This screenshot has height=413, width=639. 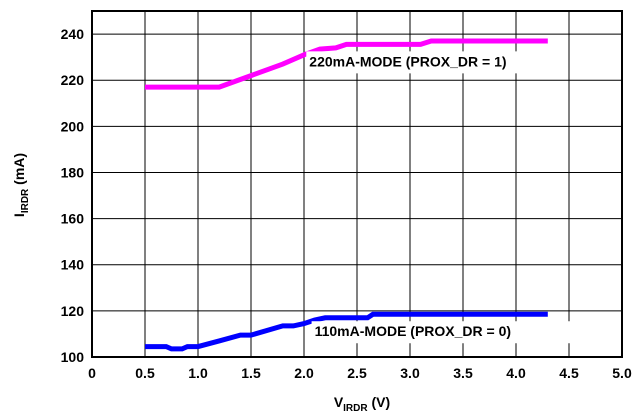 What do you see at coordinates (516, 373) in the screenshot?
I see `x-tick-label: 4.0` at bounding box center [516, 373].